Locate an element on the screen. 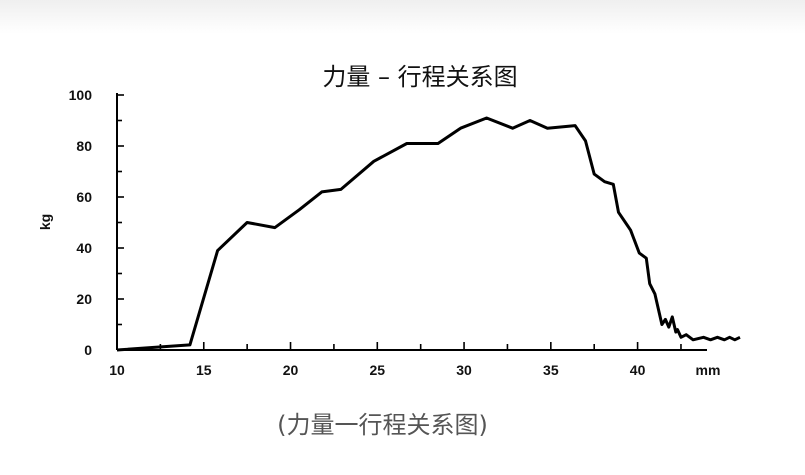  x-tick-label: 10 is located at coordinates (117, 370).